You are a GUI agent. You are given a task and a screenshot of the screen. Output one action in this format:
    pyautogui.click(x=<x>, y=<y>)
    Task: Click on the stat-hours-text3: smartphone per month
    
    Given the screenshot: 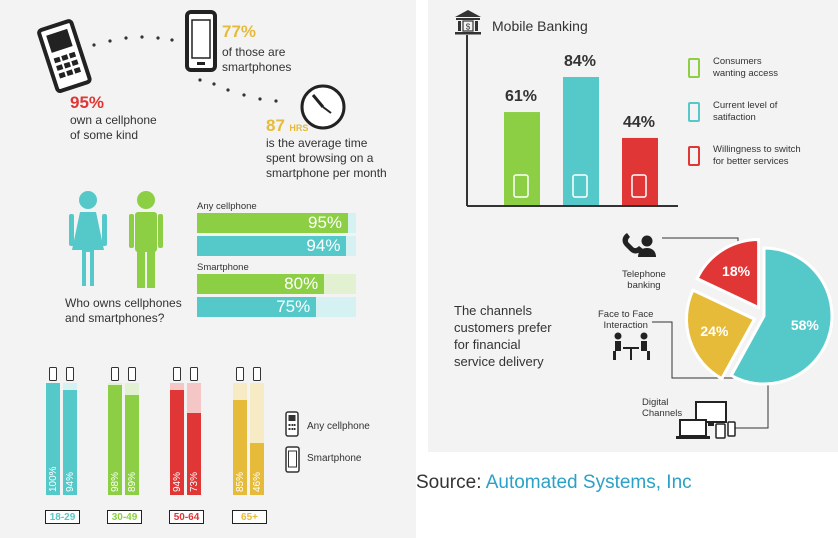 What is the action you would take?
    pyautogui.click(x=326, y=173)
    